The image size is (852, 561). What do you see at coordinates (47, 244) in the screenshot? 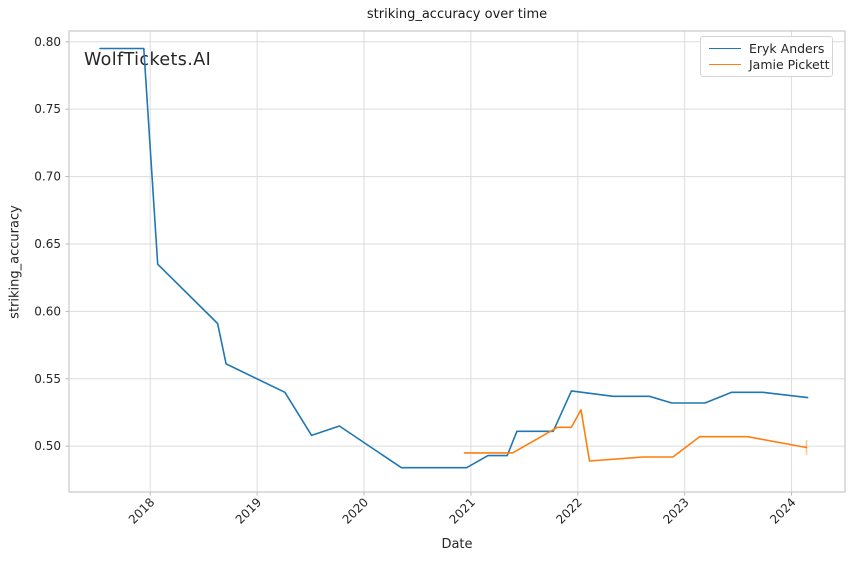
I see `y-tick-label: 0.65` at bounding box center [47, 244].